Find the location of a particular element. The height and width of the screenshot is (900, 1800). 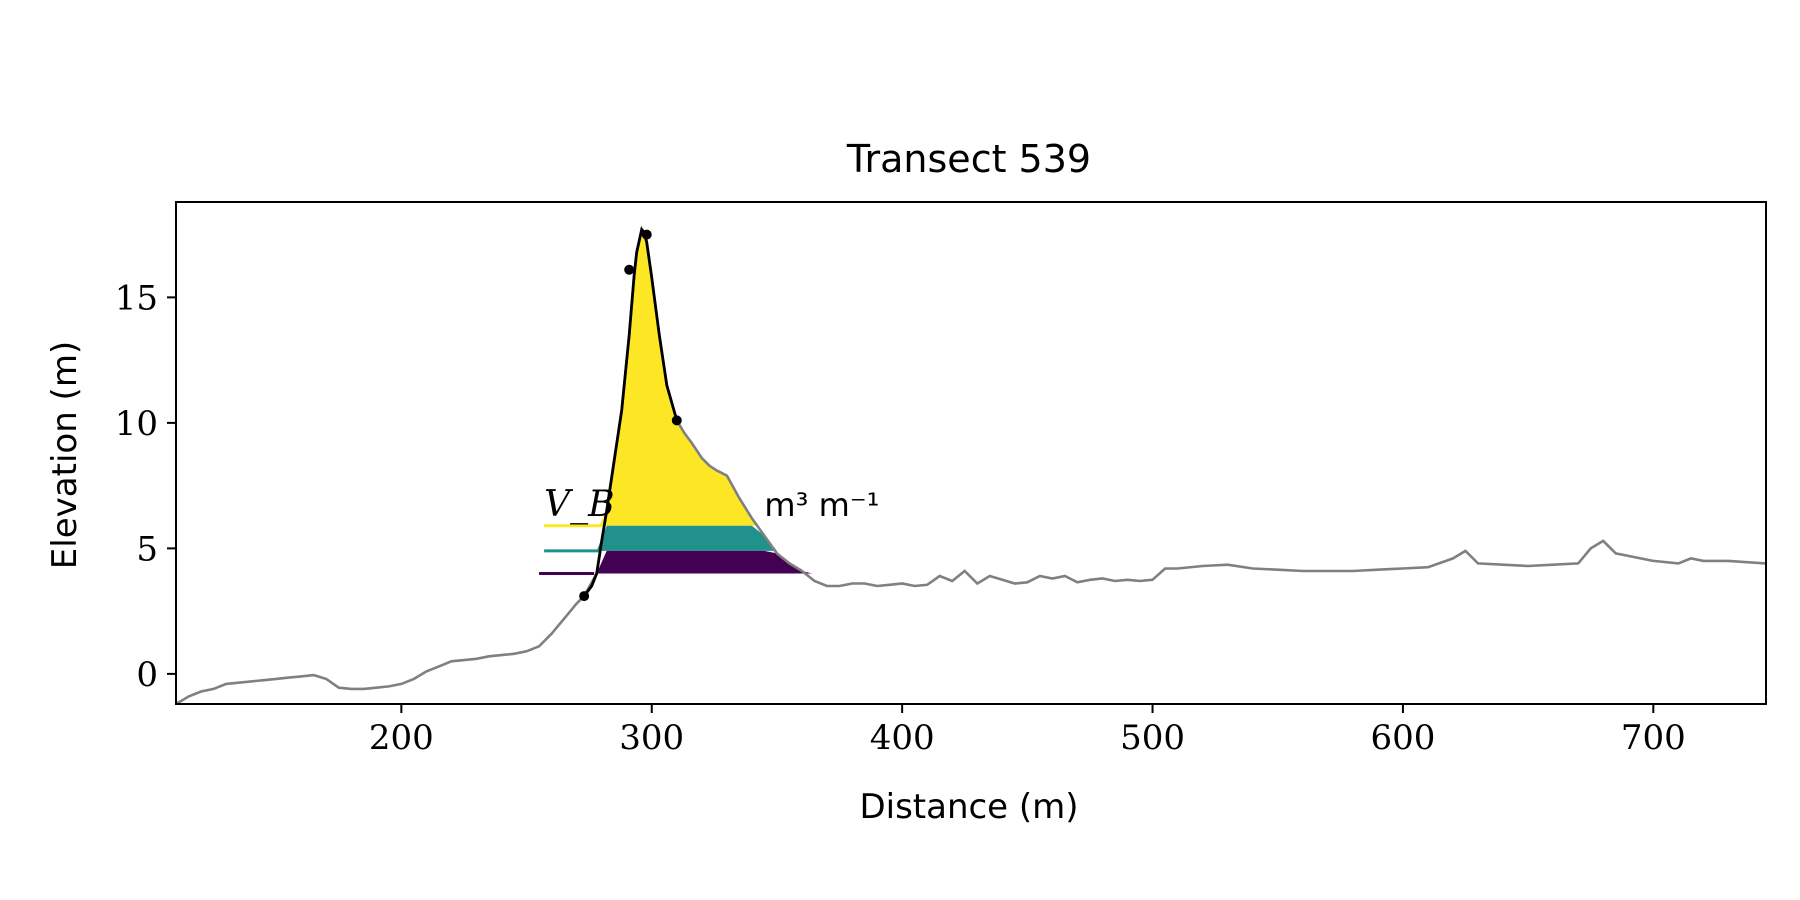

volume-band-fill_low is located at coordinates (703, 562).